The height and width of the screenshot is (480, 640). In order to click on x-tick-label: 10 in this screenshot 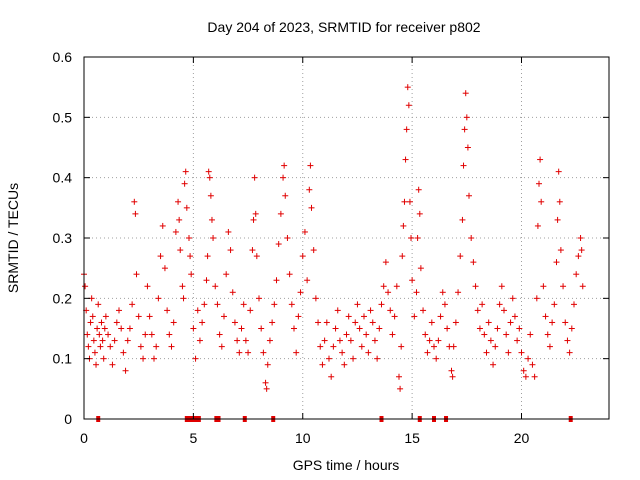, I will do `click(303, 438)`.